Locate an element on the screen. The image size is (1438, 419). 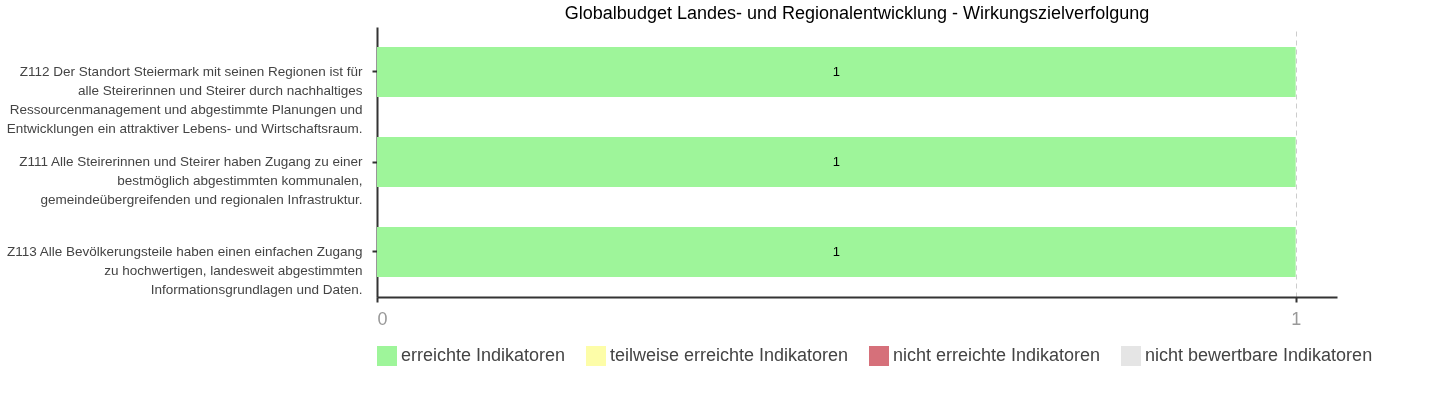
chart-title: Globalbudget Landes- und Regionalentwicklung - Wirkungszielverfolgung is located at coordinates (857, 13).